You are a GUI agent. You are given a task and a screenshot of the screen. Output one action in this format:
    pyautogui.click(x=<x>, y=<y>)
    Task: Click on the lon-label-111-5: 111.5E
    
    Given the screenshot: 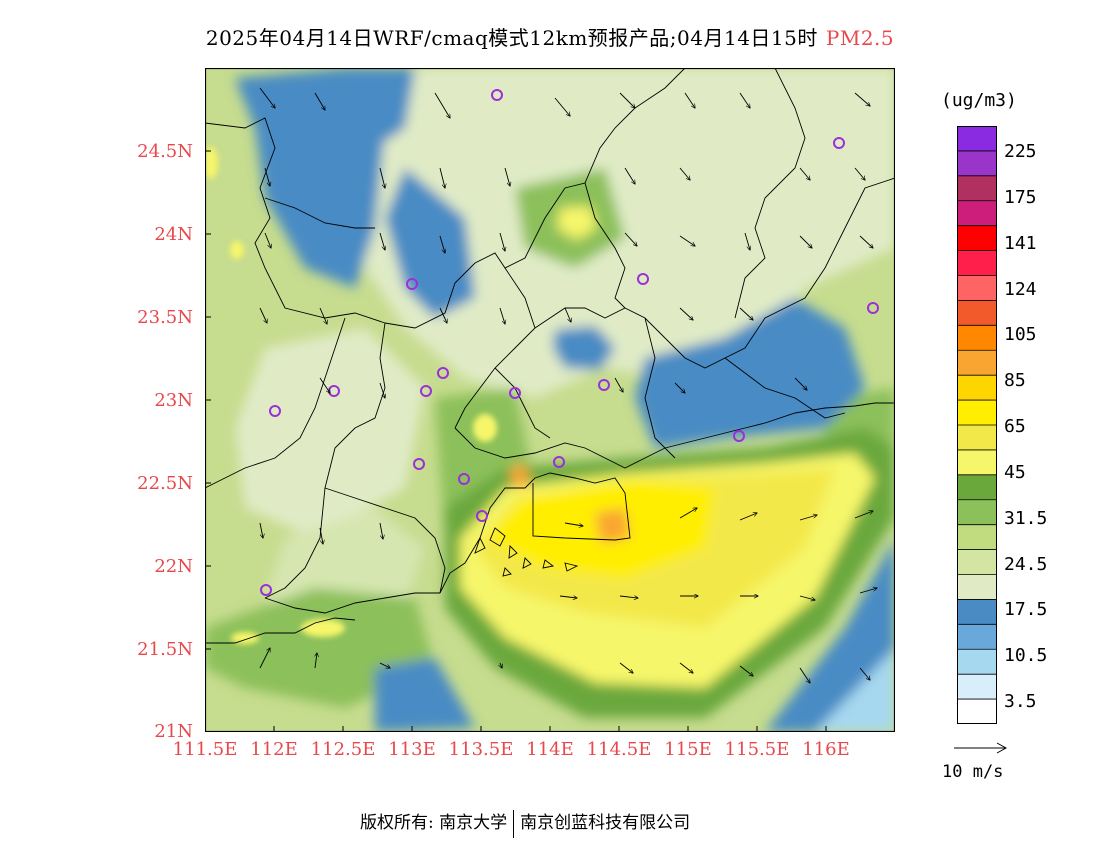 What is the action you would take?
    pyautogui.click(x=205, y=749)
    